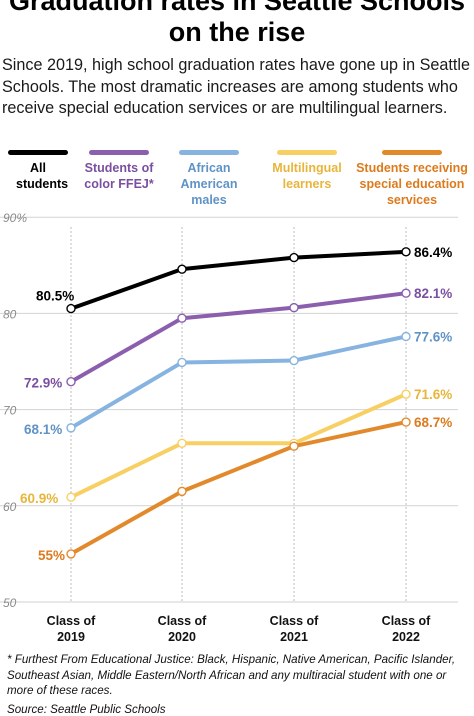  I want to click on x-tick-label-3: Class of 2022, so click(406, 629).